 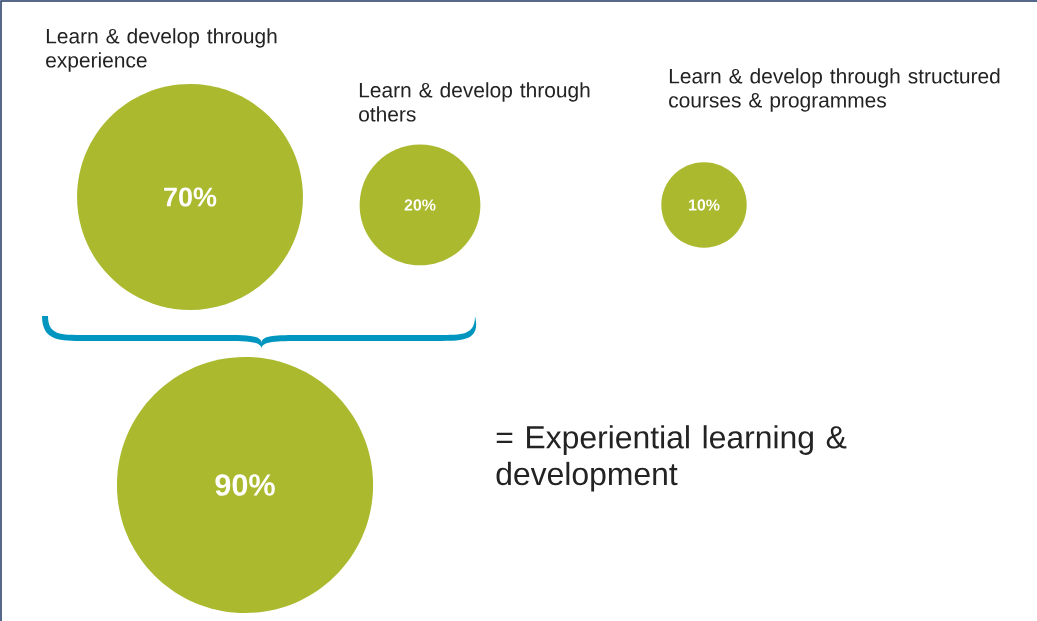 I want to click on data-label: 90%, so click(x=245, y=485).